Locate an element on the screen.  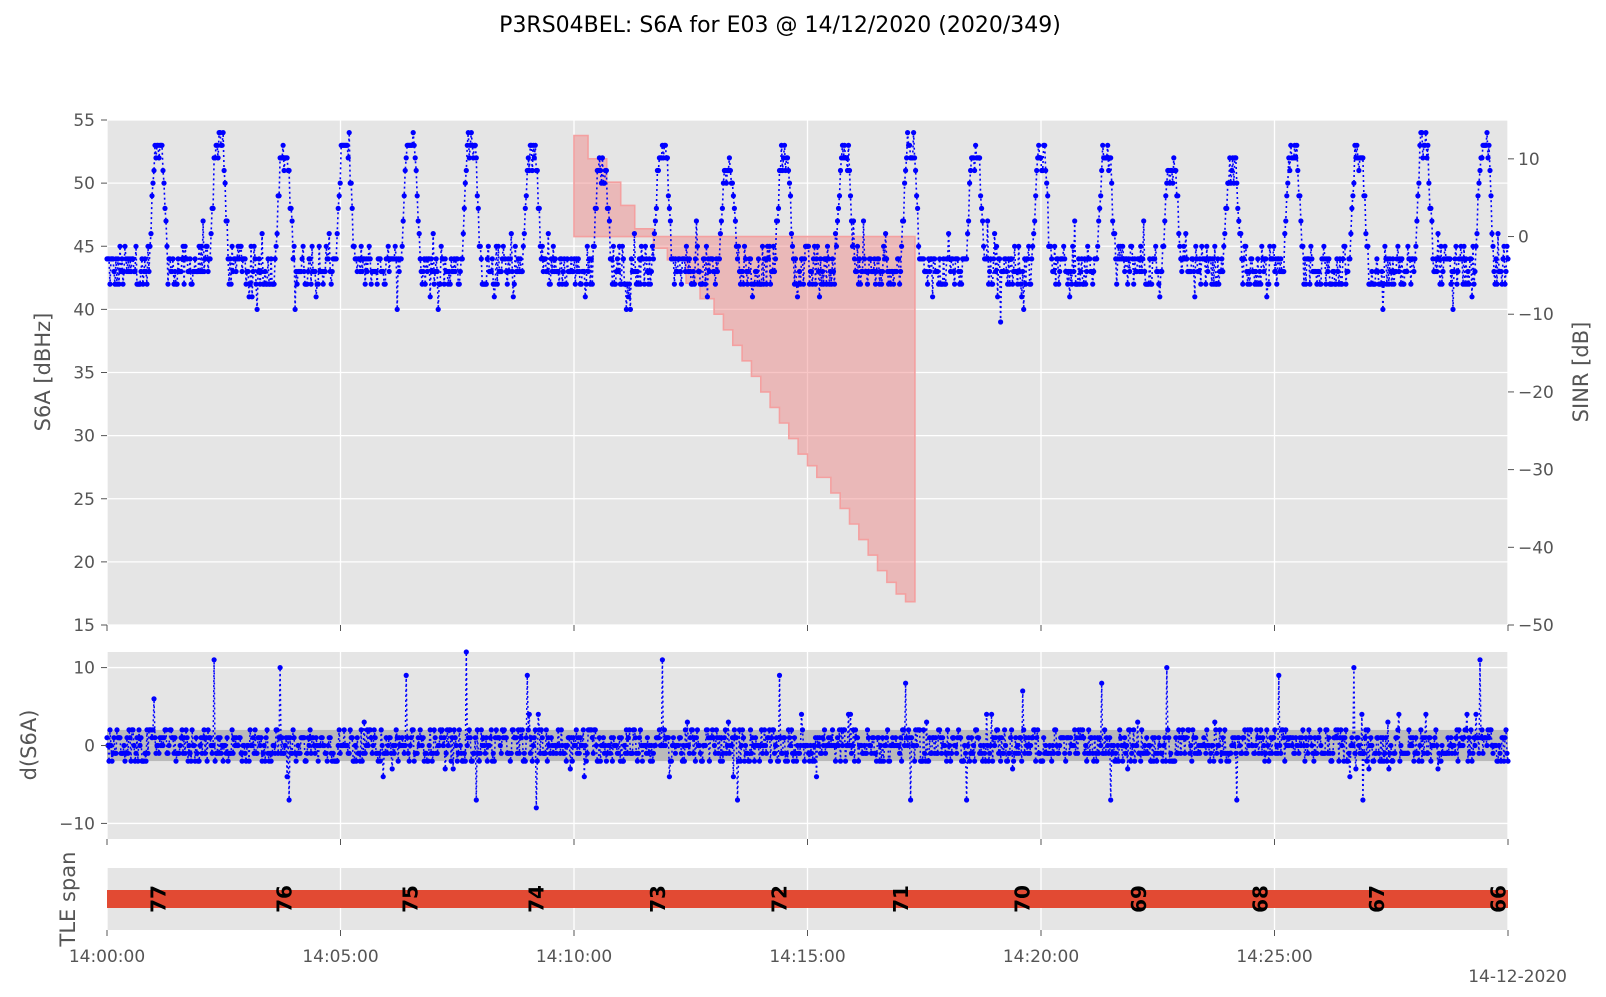
y2-tick-label: −30 is located at coordinates (1536, 471).